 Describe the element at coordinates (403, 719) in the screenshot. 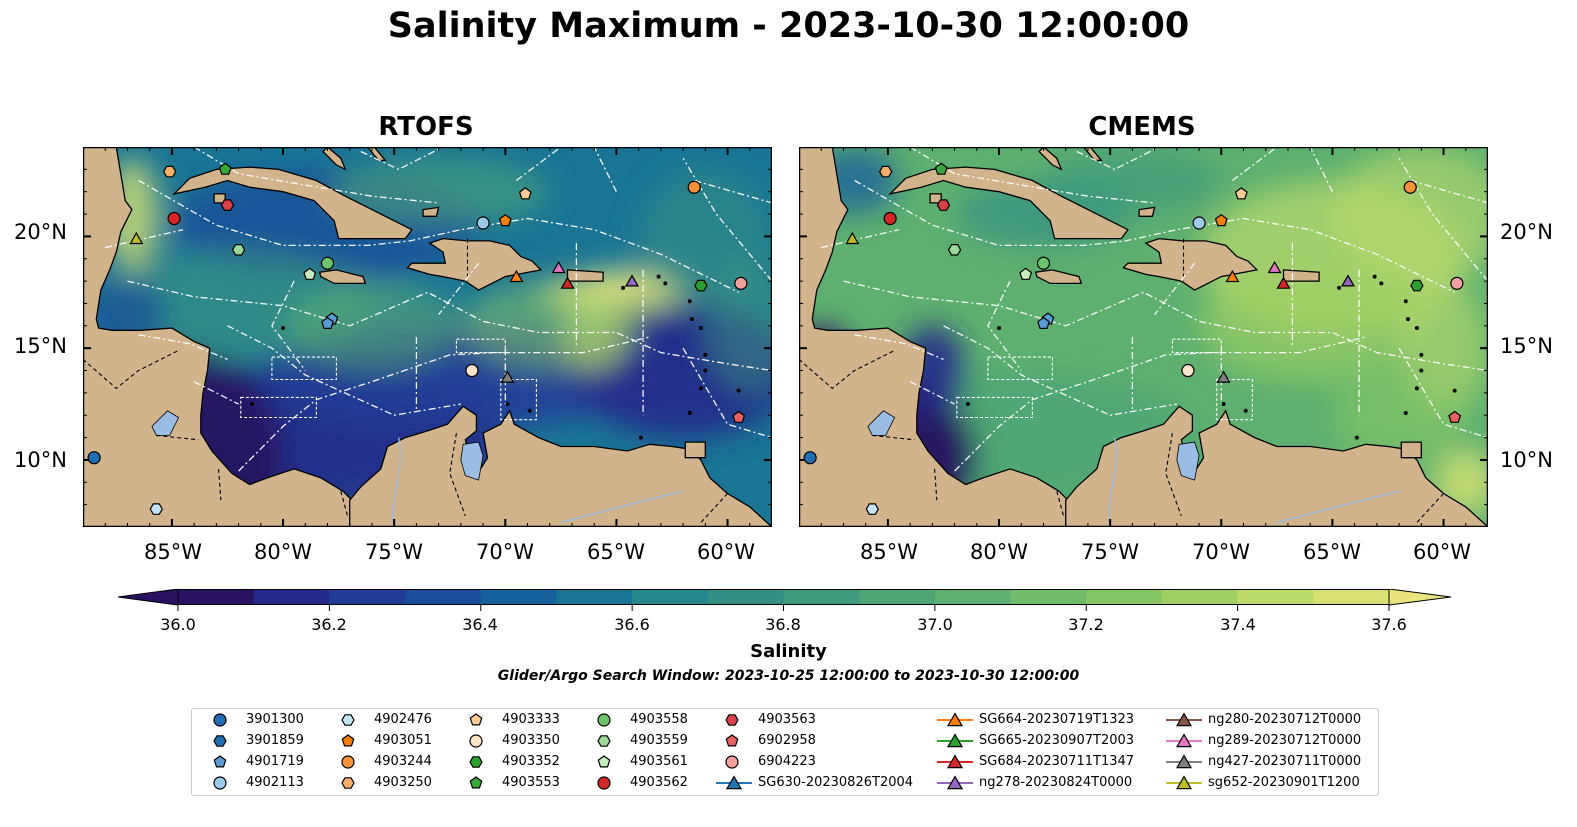

I see `legend-label: 4902476` at that location.